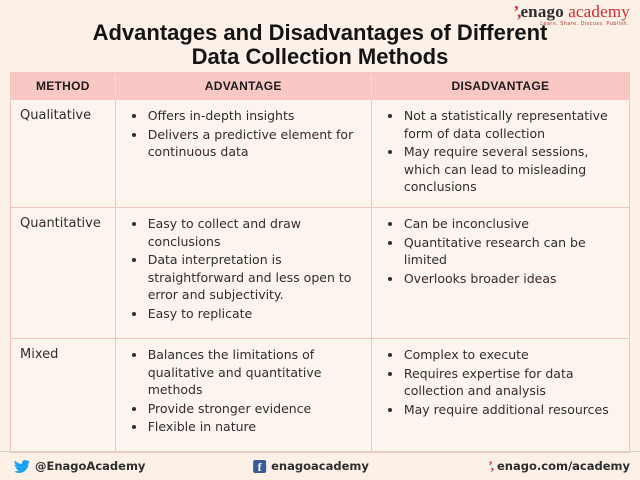 Image resolution: width=640 pixels, height=480 pixels. I want to click on bullet-item: Provide stronger evidence, so click(254, 409).